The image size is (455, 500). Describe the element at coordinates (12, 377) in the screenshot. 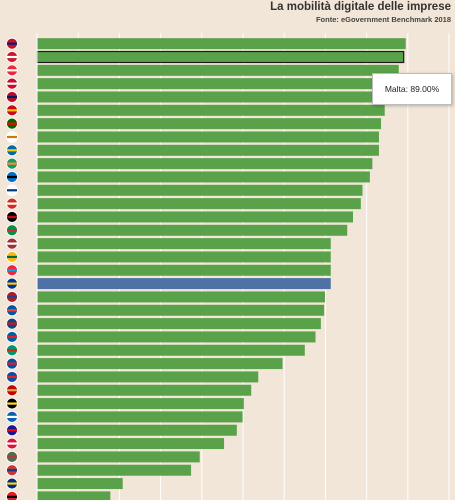

I see `slovakia-flag-icon-stripe` at that location.